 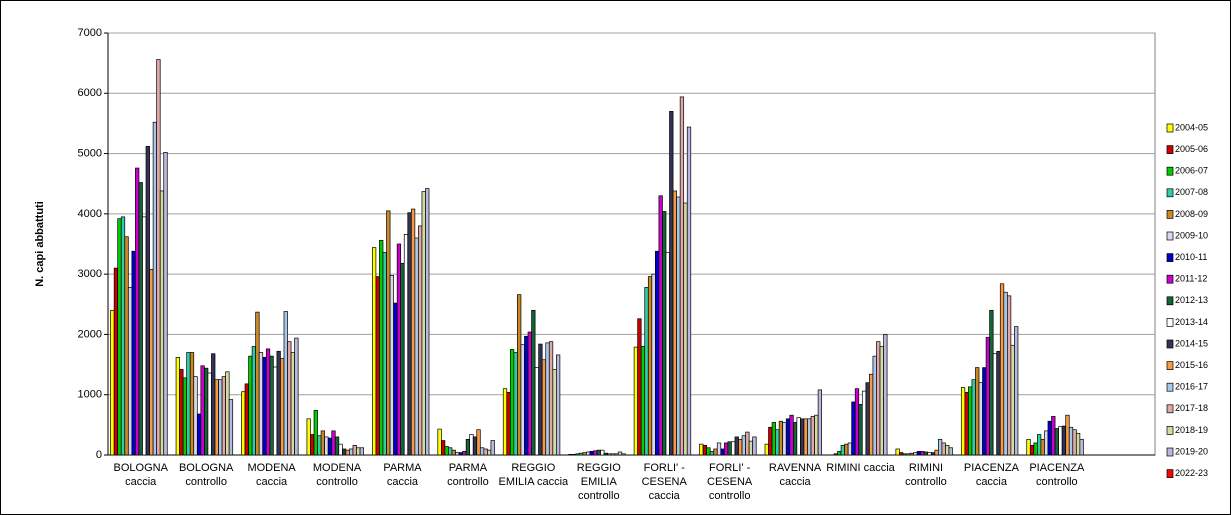 What do you see at coordinates (1191, 257) in the screenshot?
I see `legend-label: 2010-11` at bounding box center [1191, 257].